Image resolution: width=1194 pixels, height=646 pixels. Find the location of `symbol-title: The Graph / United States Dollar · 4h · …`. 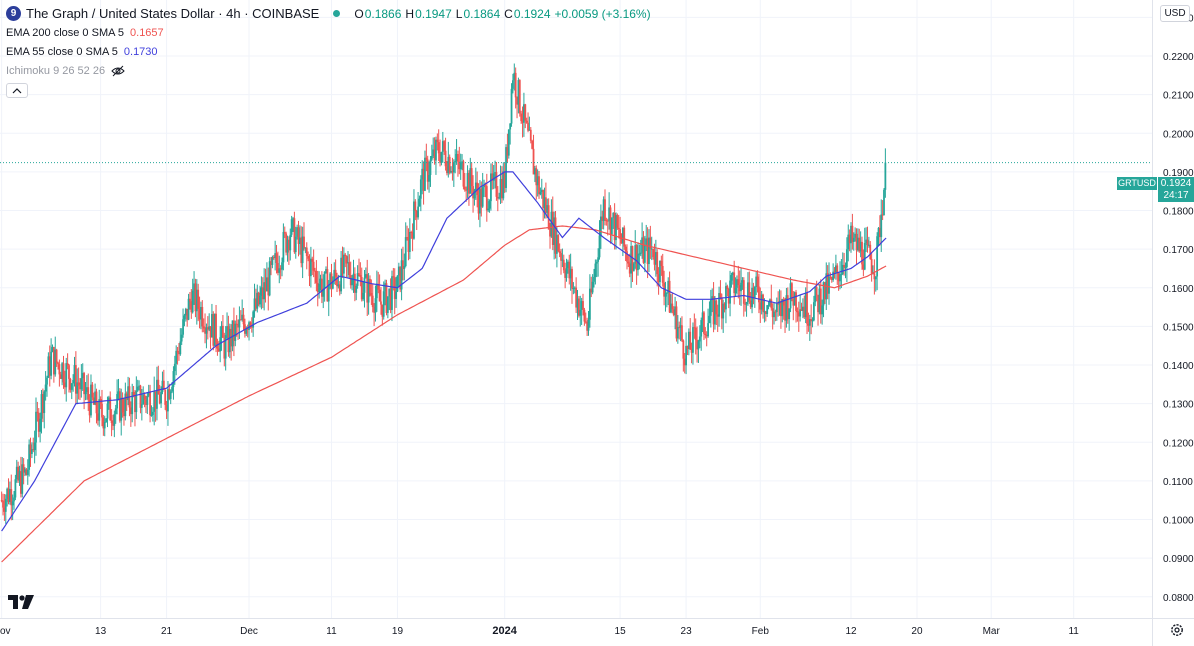

symbol-title: The Graph / United States Dollar · 4h · … is located at coordinates (173, 13).